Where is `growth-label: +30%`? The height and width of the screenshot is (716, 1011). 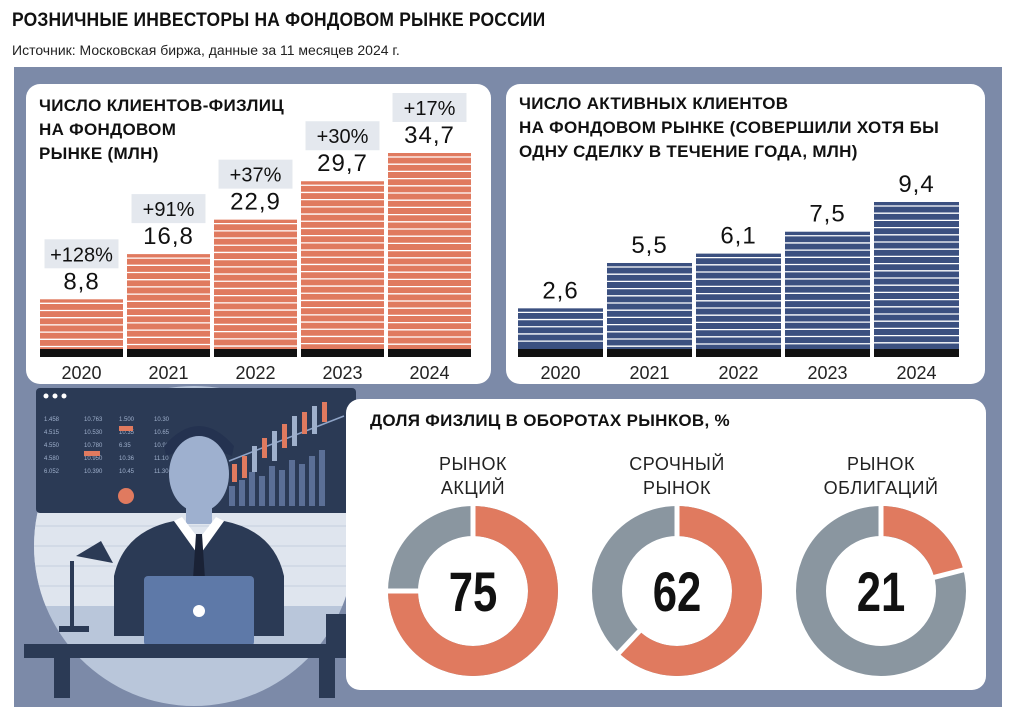
growth-label: +30% is located at coordinates (343, 137).